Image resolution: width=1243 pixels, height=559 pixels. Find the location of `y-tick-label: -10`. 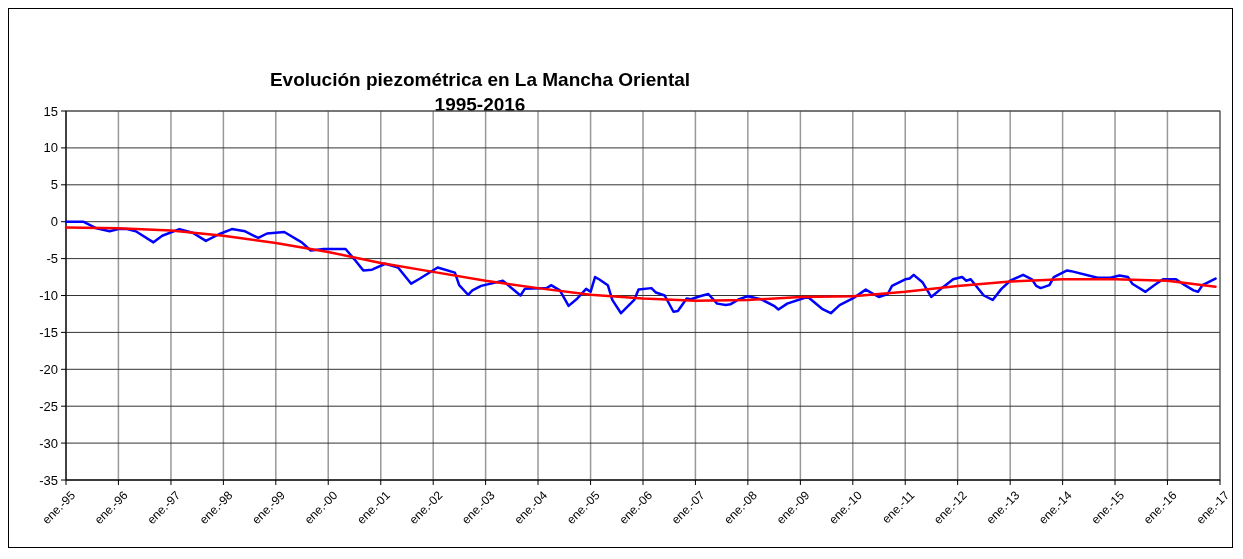

y-tick-label: -10 is located at coordinates (48, 296).